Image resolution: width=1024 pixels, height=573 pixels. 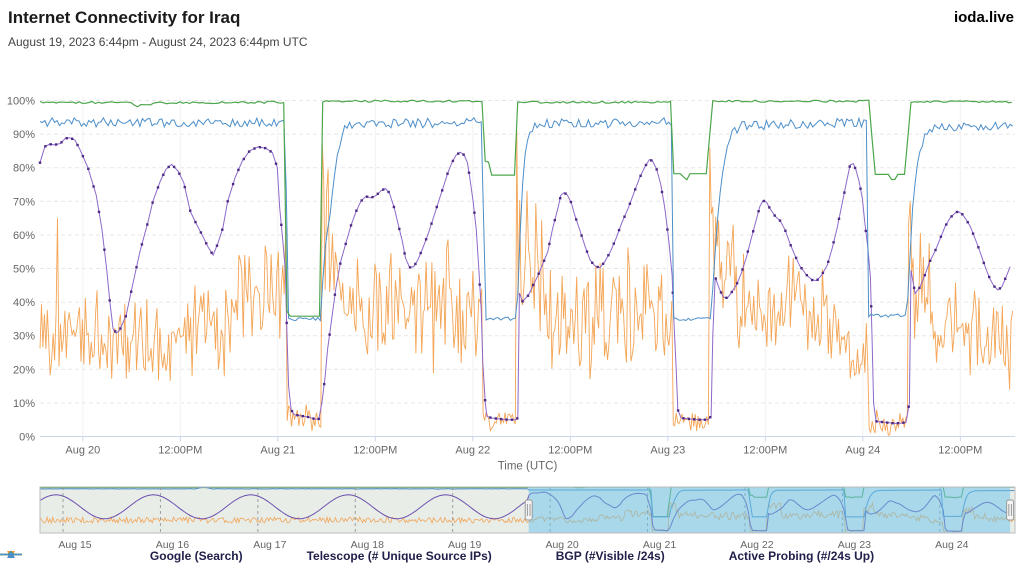 What do you see at coordinates (24, 169) in the screenshot?
I see `y-axis-label: 80%` at bounding box center [24, 169].